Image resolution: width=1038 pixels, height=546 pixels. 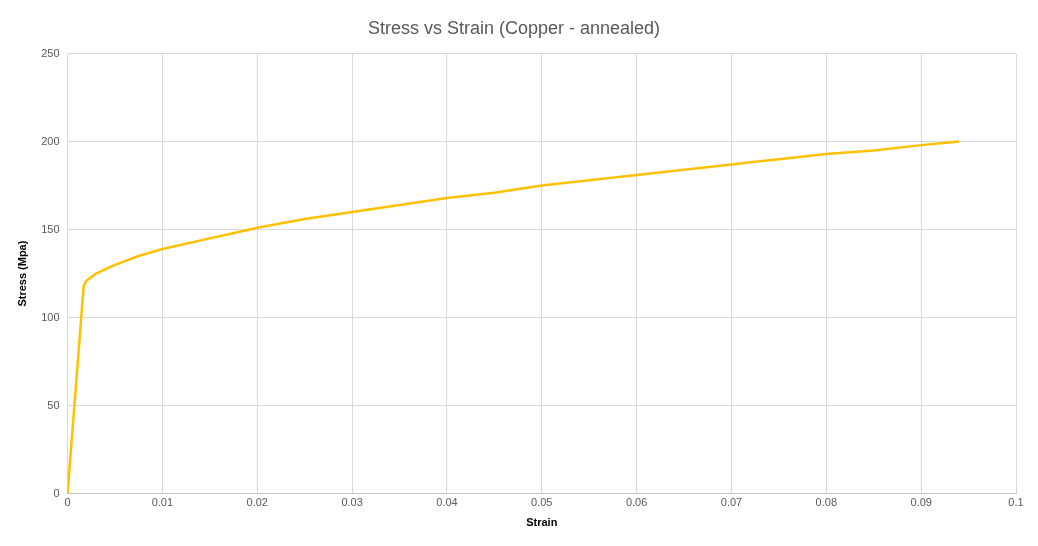 I want to click on y-tick-label: 0, so click(x=56, y=492).